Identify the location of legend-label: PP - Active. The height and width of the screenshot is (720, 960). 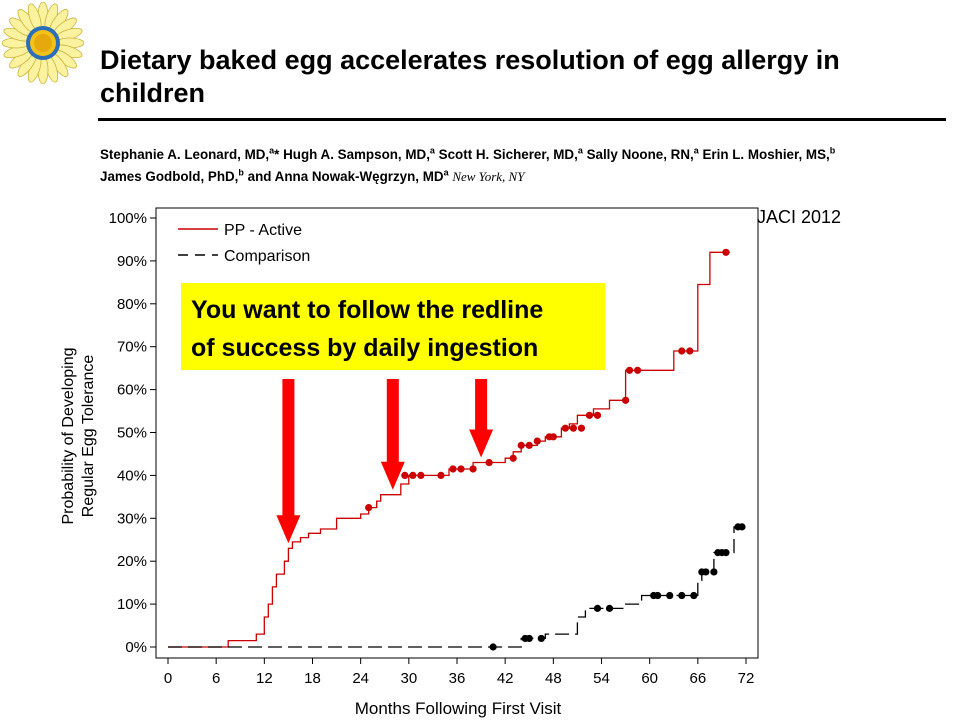
(263, 230).